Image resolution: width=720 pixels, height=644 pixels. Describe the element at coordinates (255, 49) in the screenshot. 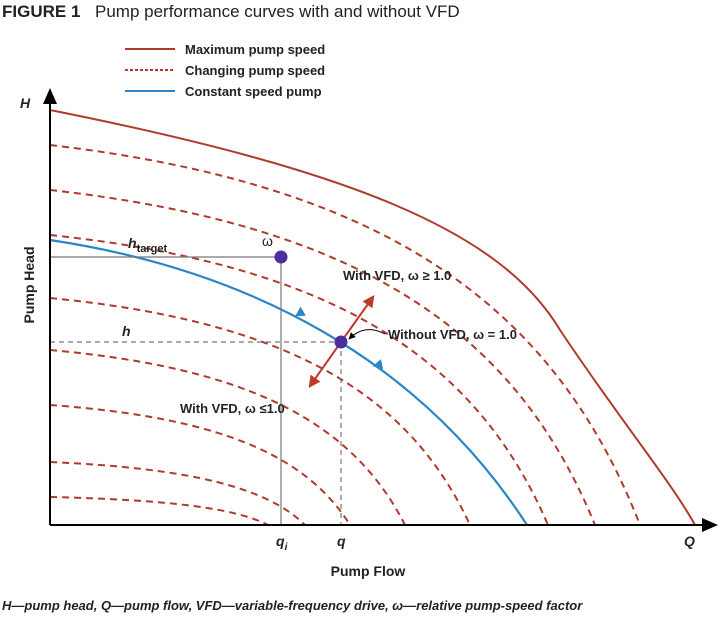

I see `legend-label: Maximum pump speed` at that location.